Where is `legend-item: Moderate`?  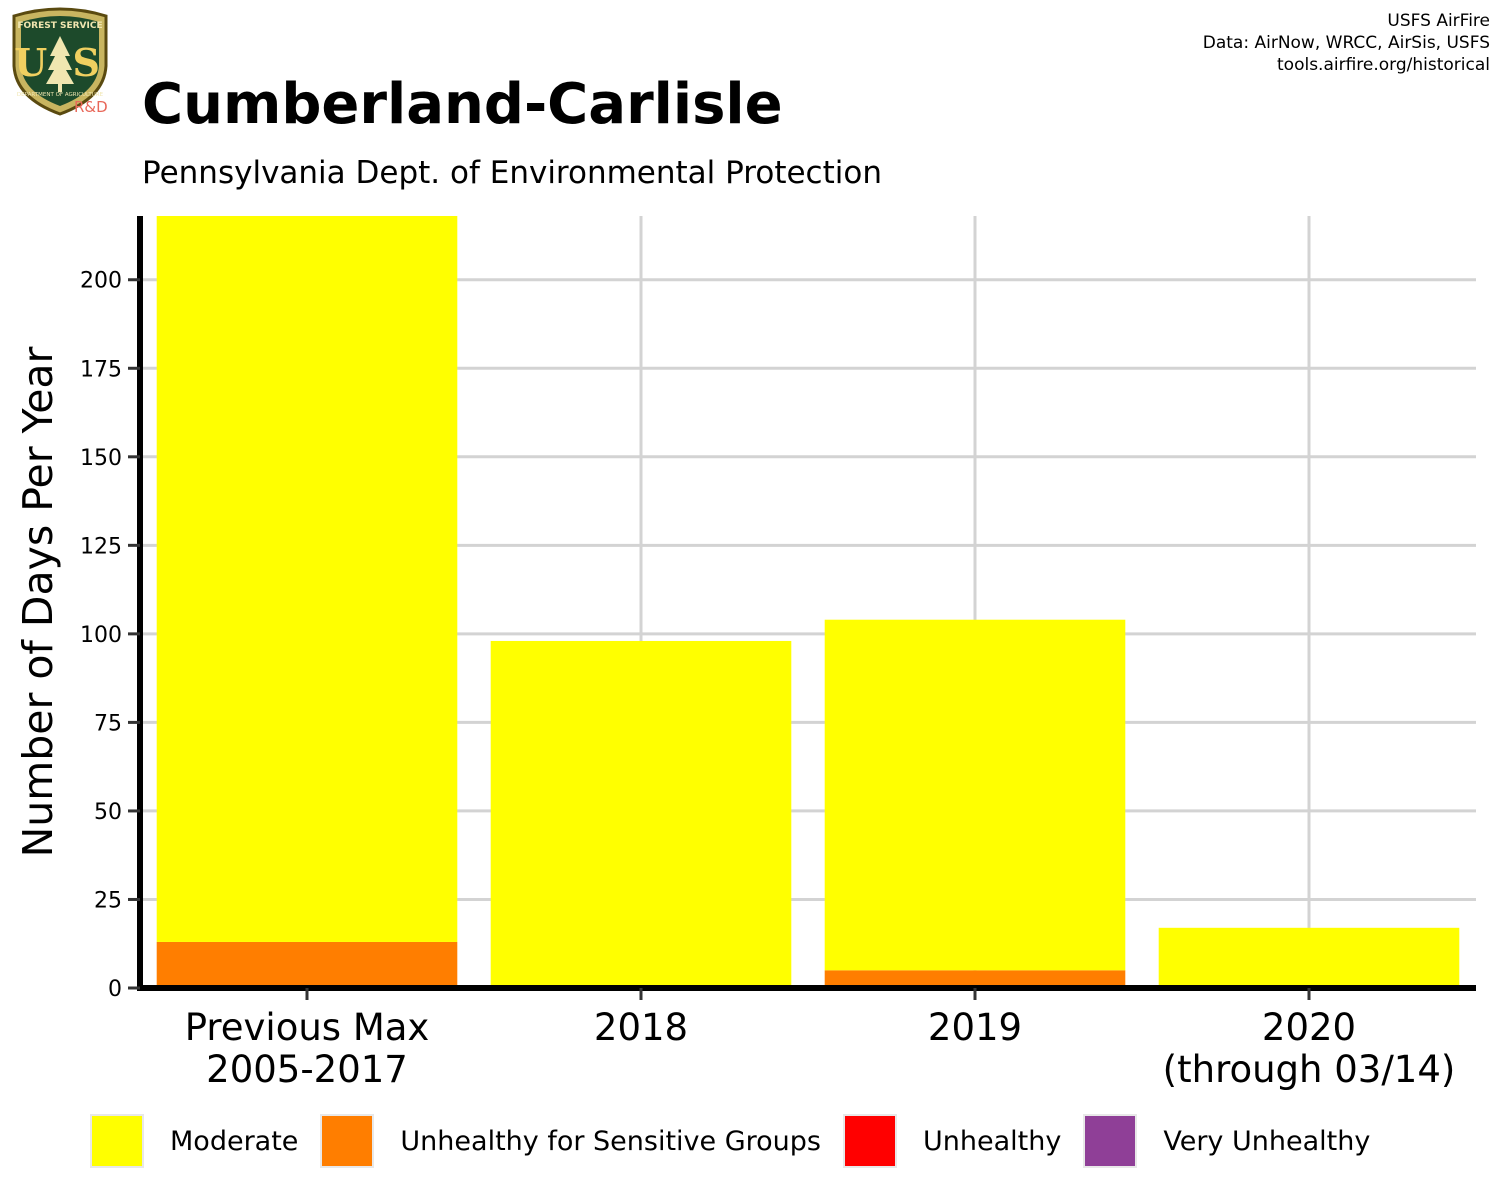 legend-item: Moderate is located at coordinates (194, 1141).